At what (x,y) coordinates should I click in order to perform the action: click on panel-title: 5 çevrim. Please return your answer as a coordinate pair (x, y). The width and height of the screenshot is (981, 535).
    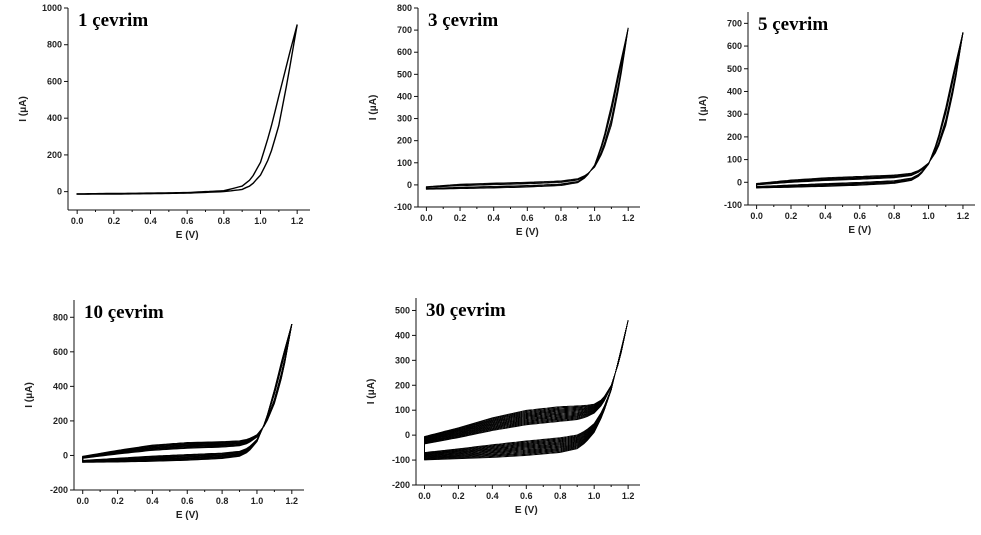
    Looking at the image, I should click on (793, 24).